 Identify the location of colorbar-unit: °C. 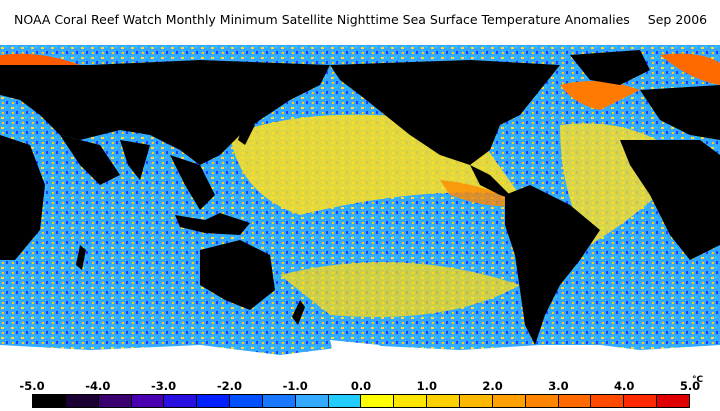
(698, 380).